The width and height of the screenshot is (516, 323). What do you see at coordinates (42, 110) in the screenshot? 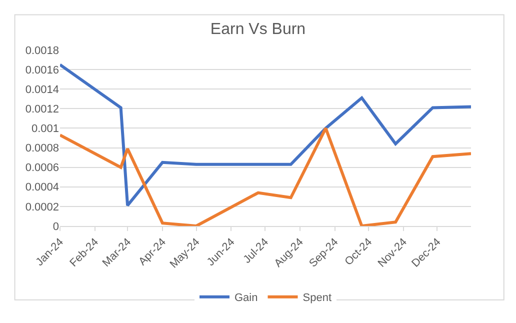
I see `y-tick-label: 0.0012` at bounding box center [42, 110].